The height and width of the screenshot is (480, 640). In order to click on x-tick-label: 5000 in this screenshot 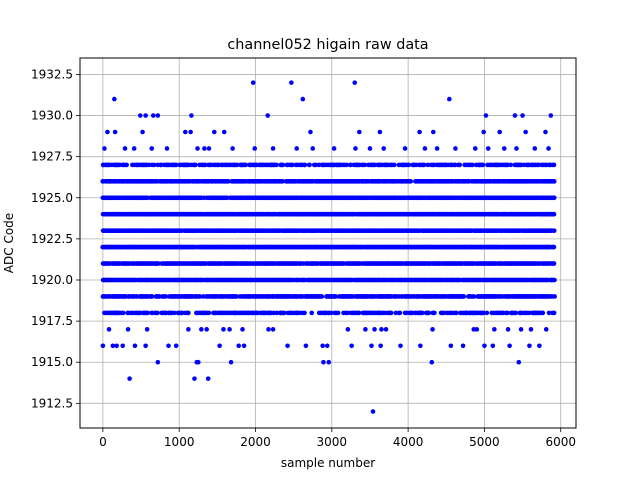, I will do `click(484, 442)`.